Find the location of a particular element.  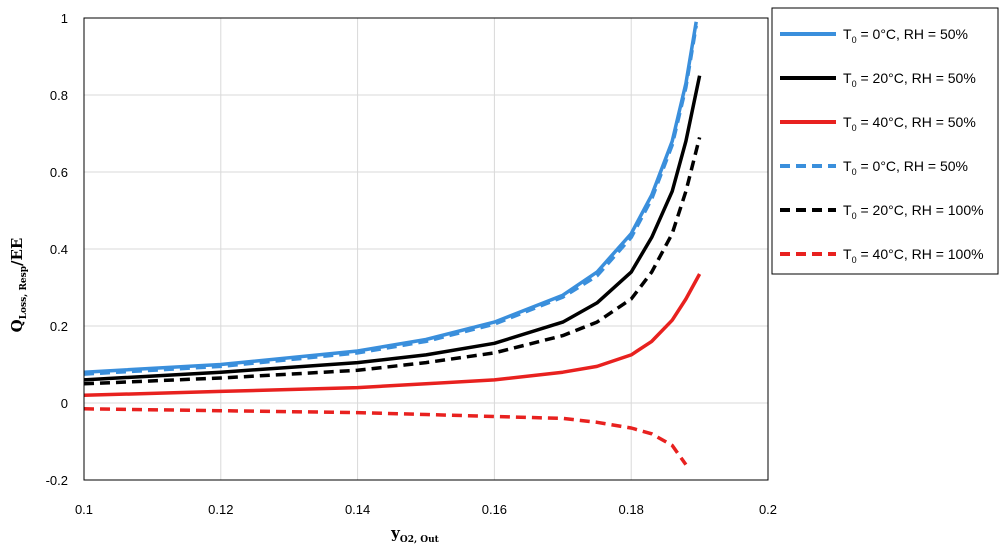

y-axis-title: QLoss, Resp/EE is located at coordinates (18, 285).